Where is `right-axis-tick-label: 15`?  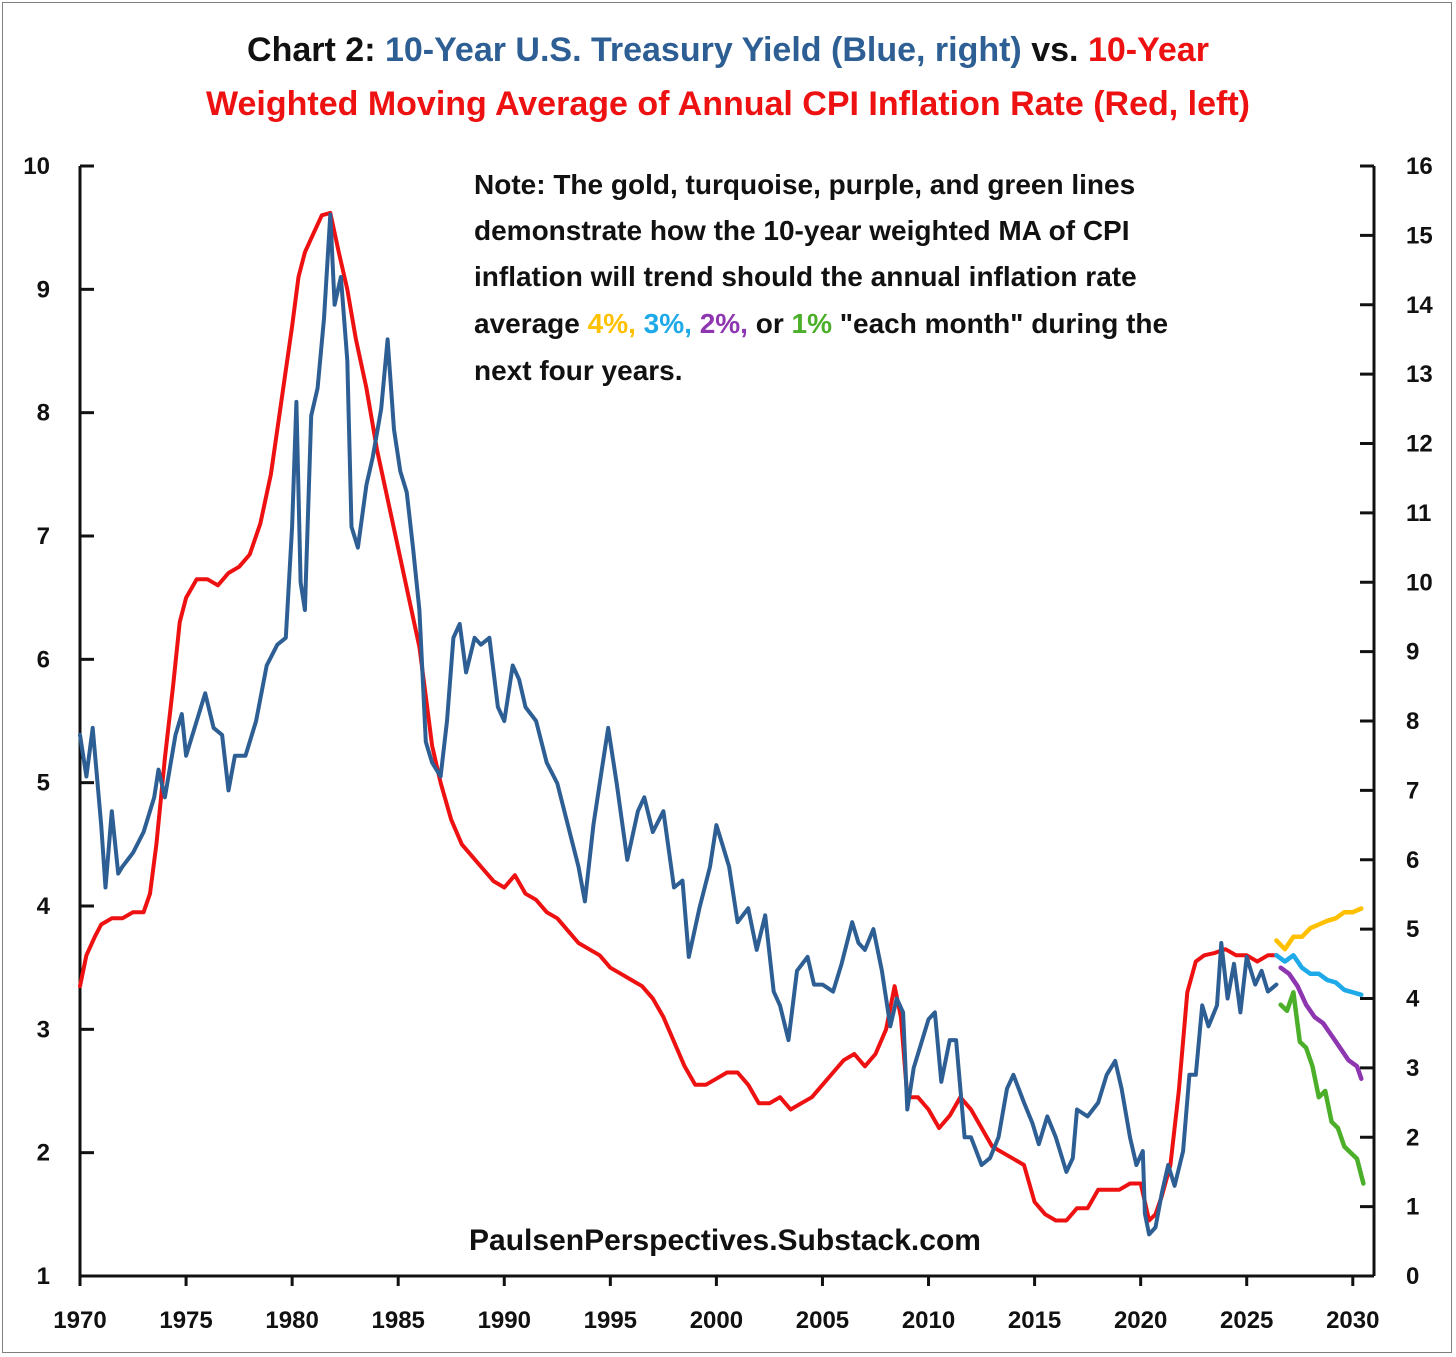 right-axis-tick-label: 15 is located at coordinates (1419, 235).